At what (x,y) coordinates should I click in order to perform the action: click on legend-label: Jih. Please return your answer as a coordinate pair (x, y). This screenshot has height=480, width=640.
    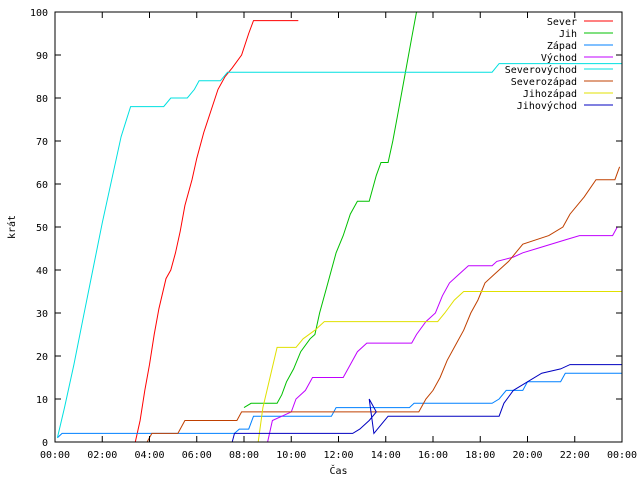
    Looking at the image, I should click on (568, 34).